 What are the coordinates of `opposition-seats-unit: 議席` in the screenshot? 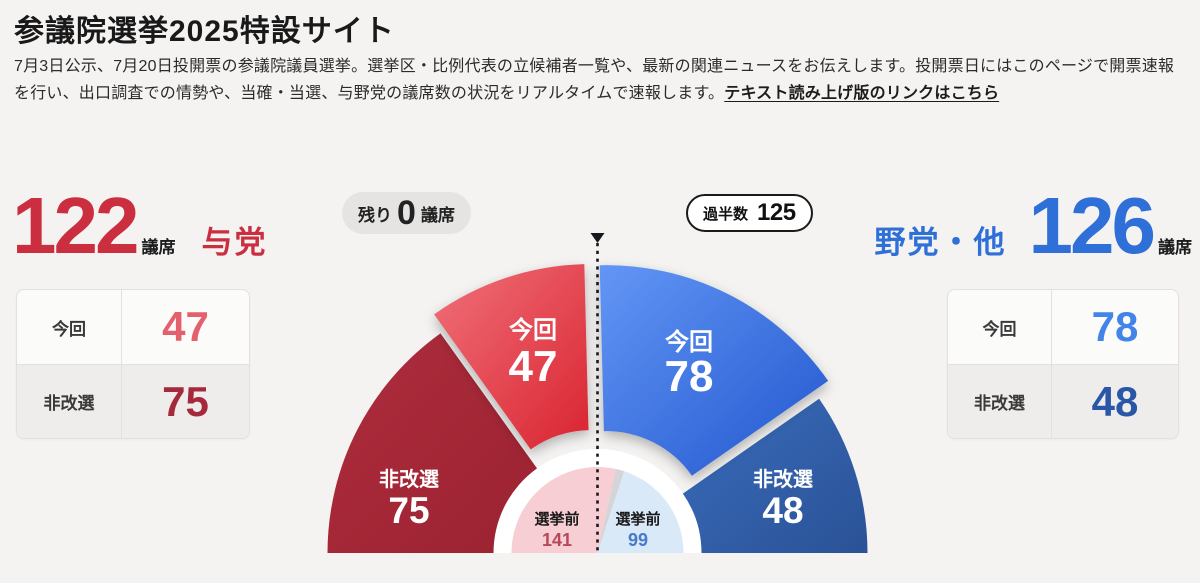 It's located at (1175, 247).